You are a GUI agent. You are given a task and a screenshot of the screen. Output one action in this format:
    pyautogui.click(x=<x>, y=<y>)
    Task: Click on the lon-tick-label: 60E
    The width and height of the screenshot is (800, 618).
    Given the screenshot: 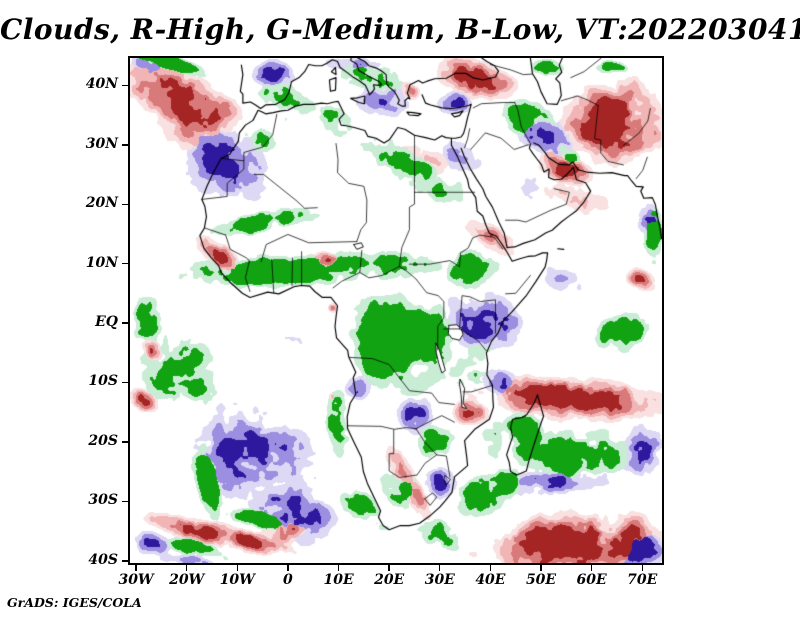 What is the action you would take?
    pyautogui.click(x=591, y=580)
    